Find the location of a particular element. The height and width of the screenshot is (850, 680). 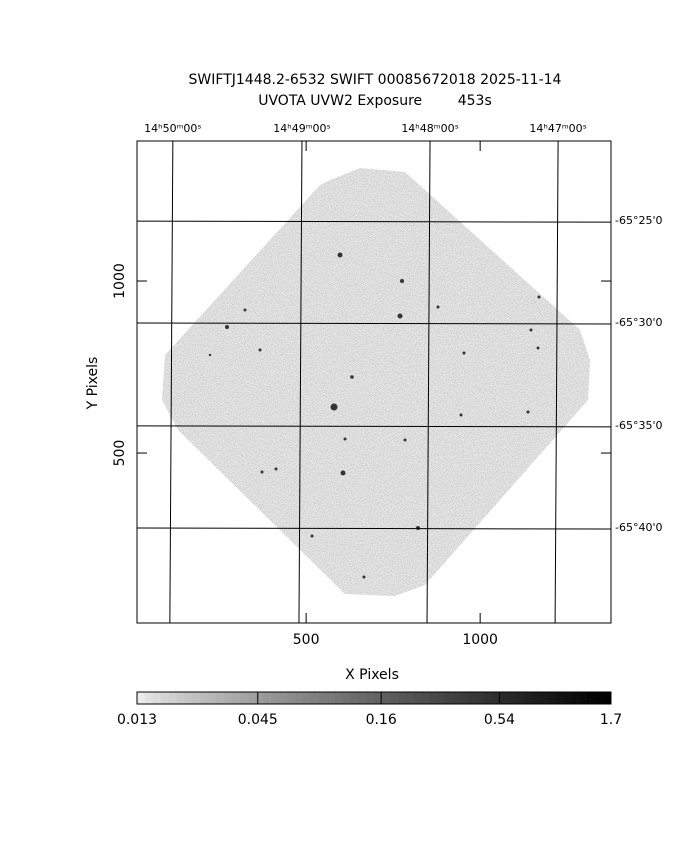

y2-tick-label: -65°40'0 is located at coordinates (639, 527).